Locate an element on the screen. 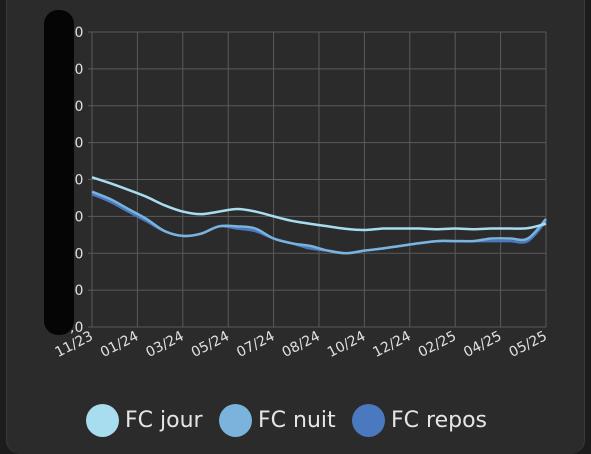  x-tick-label: 10/24 is located at coordinates (346, 344).